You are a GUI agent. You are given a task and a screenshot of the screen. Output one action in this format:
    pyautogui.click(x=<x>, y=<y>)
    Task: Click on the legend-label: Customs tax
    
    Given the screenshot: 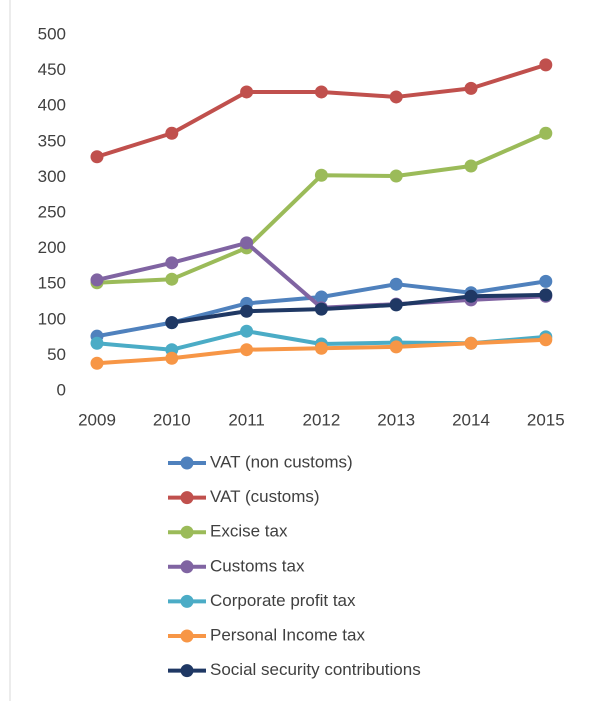 What is the action you would take?
    pyautogui.click(x=257, y=565)
    